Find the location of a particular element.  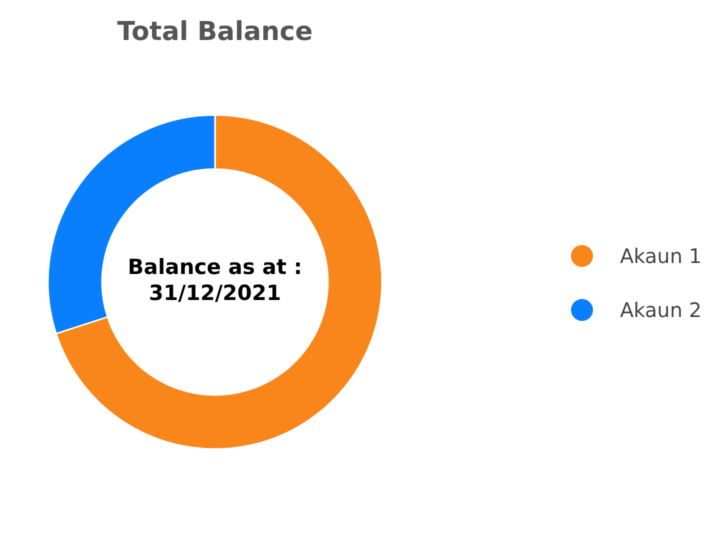

text: Balance as at : 31/12/2021 is located at coordinates (215, 280).